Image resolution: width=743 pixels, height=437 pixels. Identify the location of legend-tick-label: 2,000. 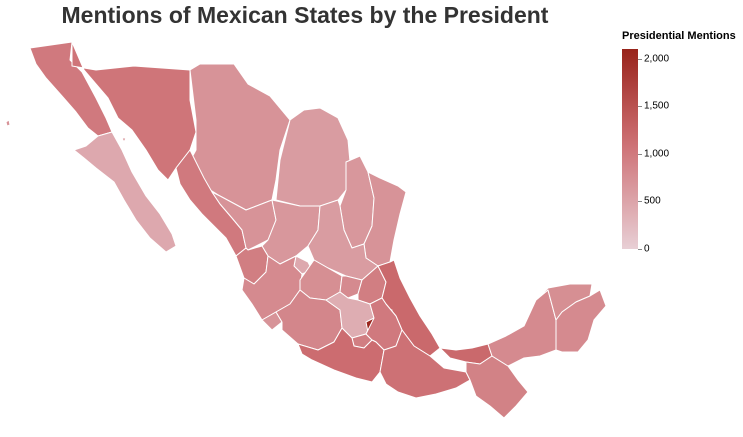
(657, 59).